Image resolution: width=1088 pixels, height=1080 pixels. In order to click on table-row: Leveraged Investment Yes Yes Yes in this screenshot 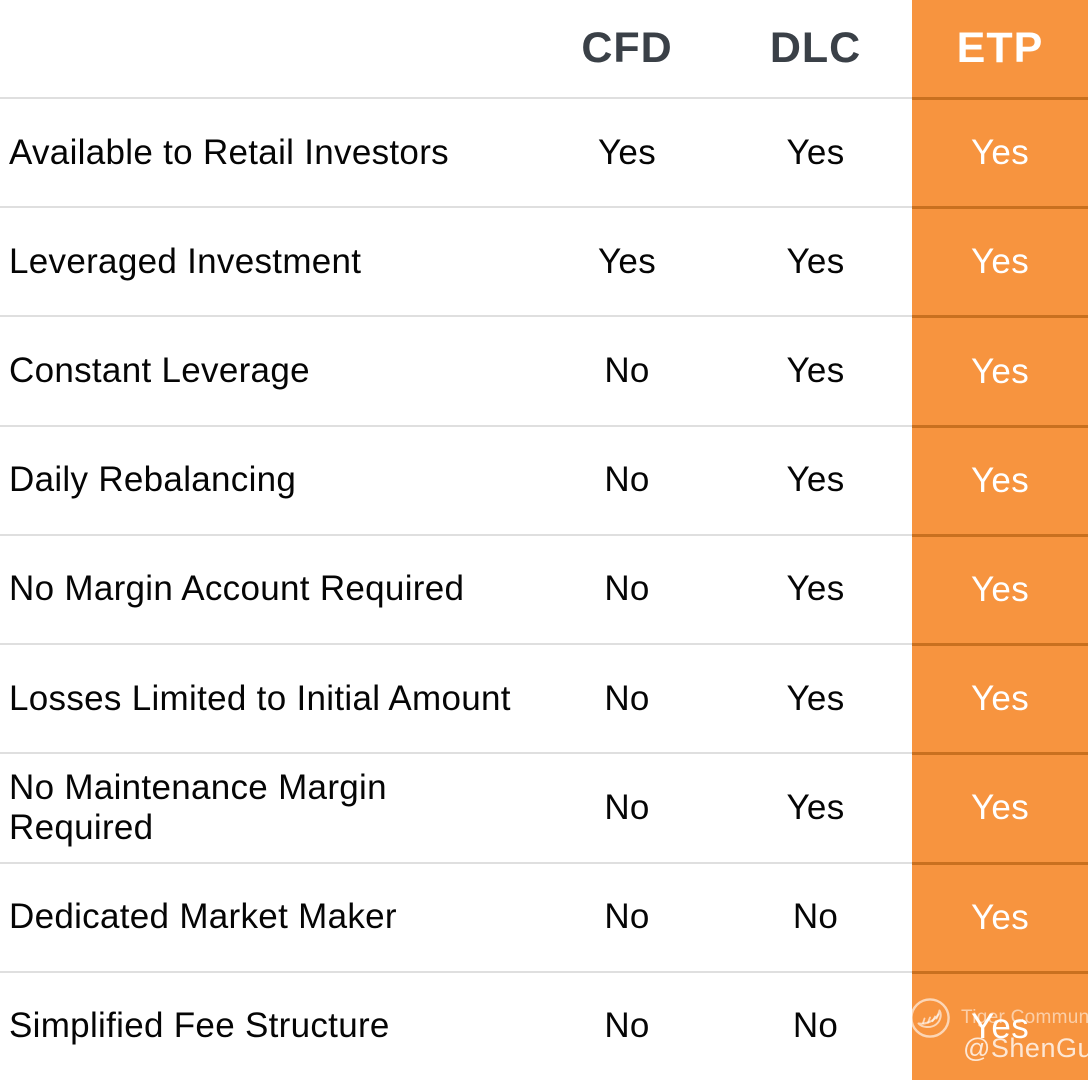, I will do `click(544, 261)`.